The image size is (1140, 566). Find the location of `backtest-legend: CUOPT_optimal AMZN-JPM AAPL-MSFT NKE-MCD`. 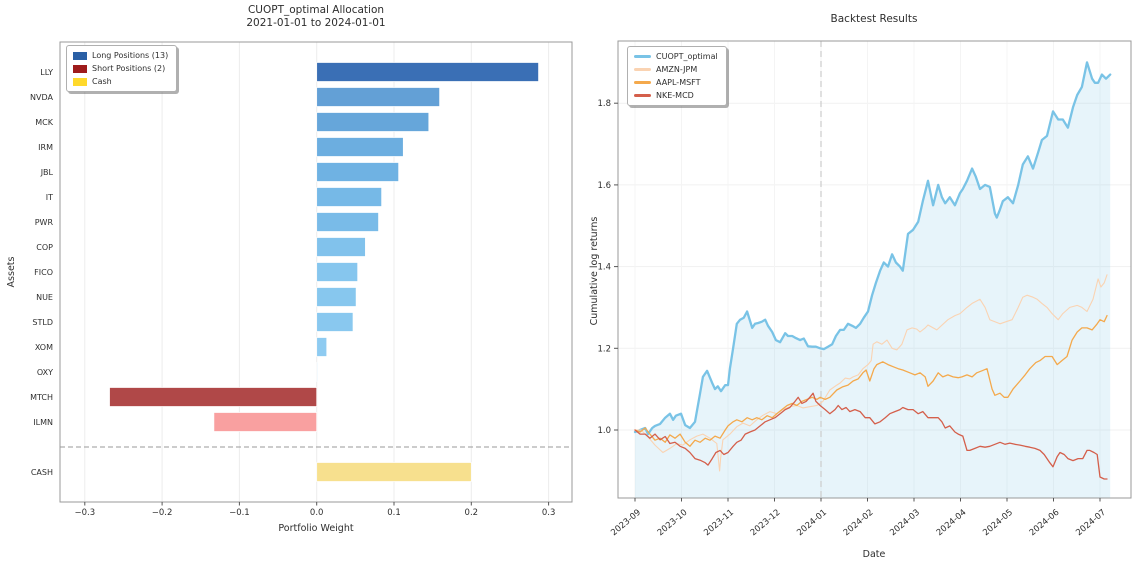

backtest-legend: CUOPT_optimal AMZN-JPM AAPL-MSFT NKE-MCD is located at coordinates (677, 76).